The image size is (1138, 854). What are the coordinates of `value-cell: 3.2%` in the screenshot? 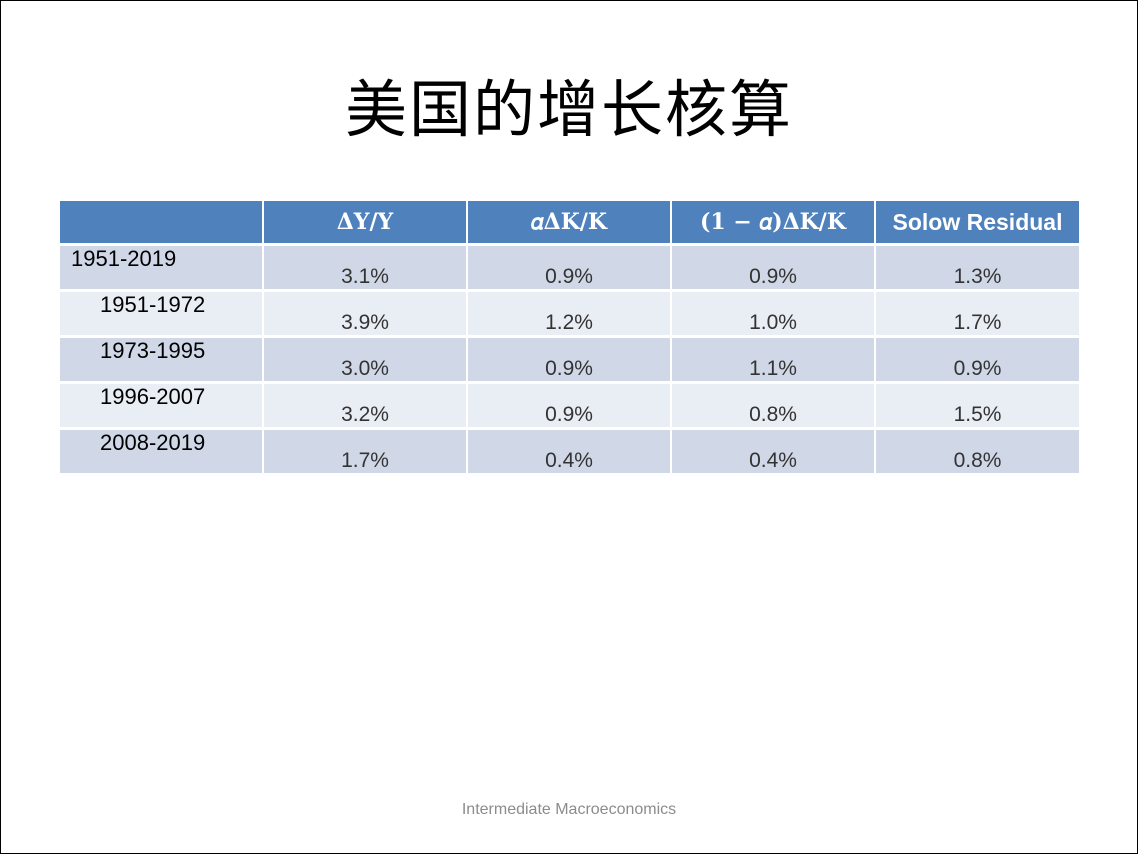 It's located at (365, 406).